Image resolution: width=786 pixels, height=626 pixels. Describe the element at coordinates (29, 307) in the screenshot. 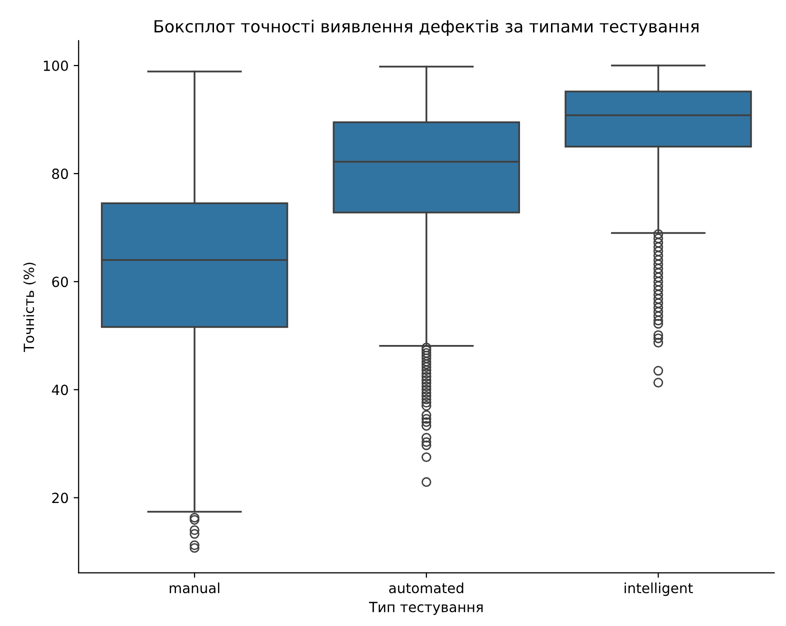

I see `y-axis-title: Точність (%)` at that location.